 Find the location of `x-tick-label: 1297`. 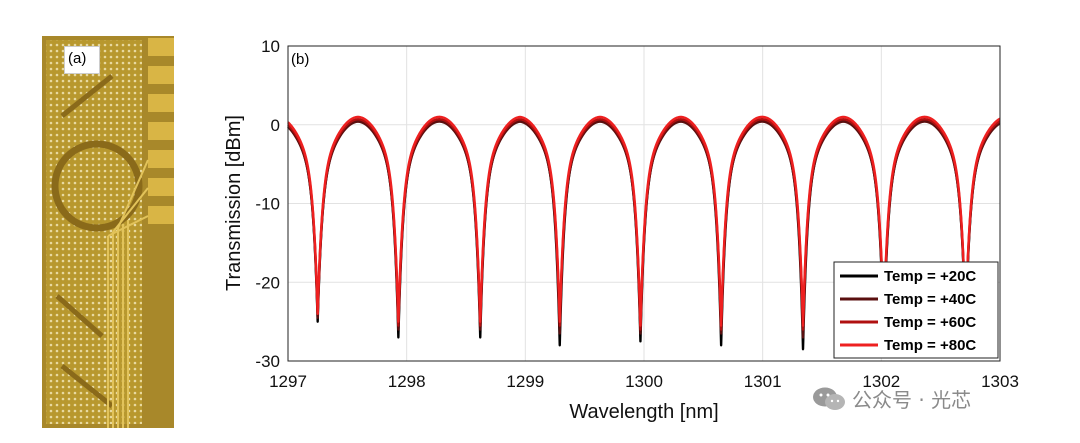

x-tick-label: 1297 is located at coordinates (288, 381).